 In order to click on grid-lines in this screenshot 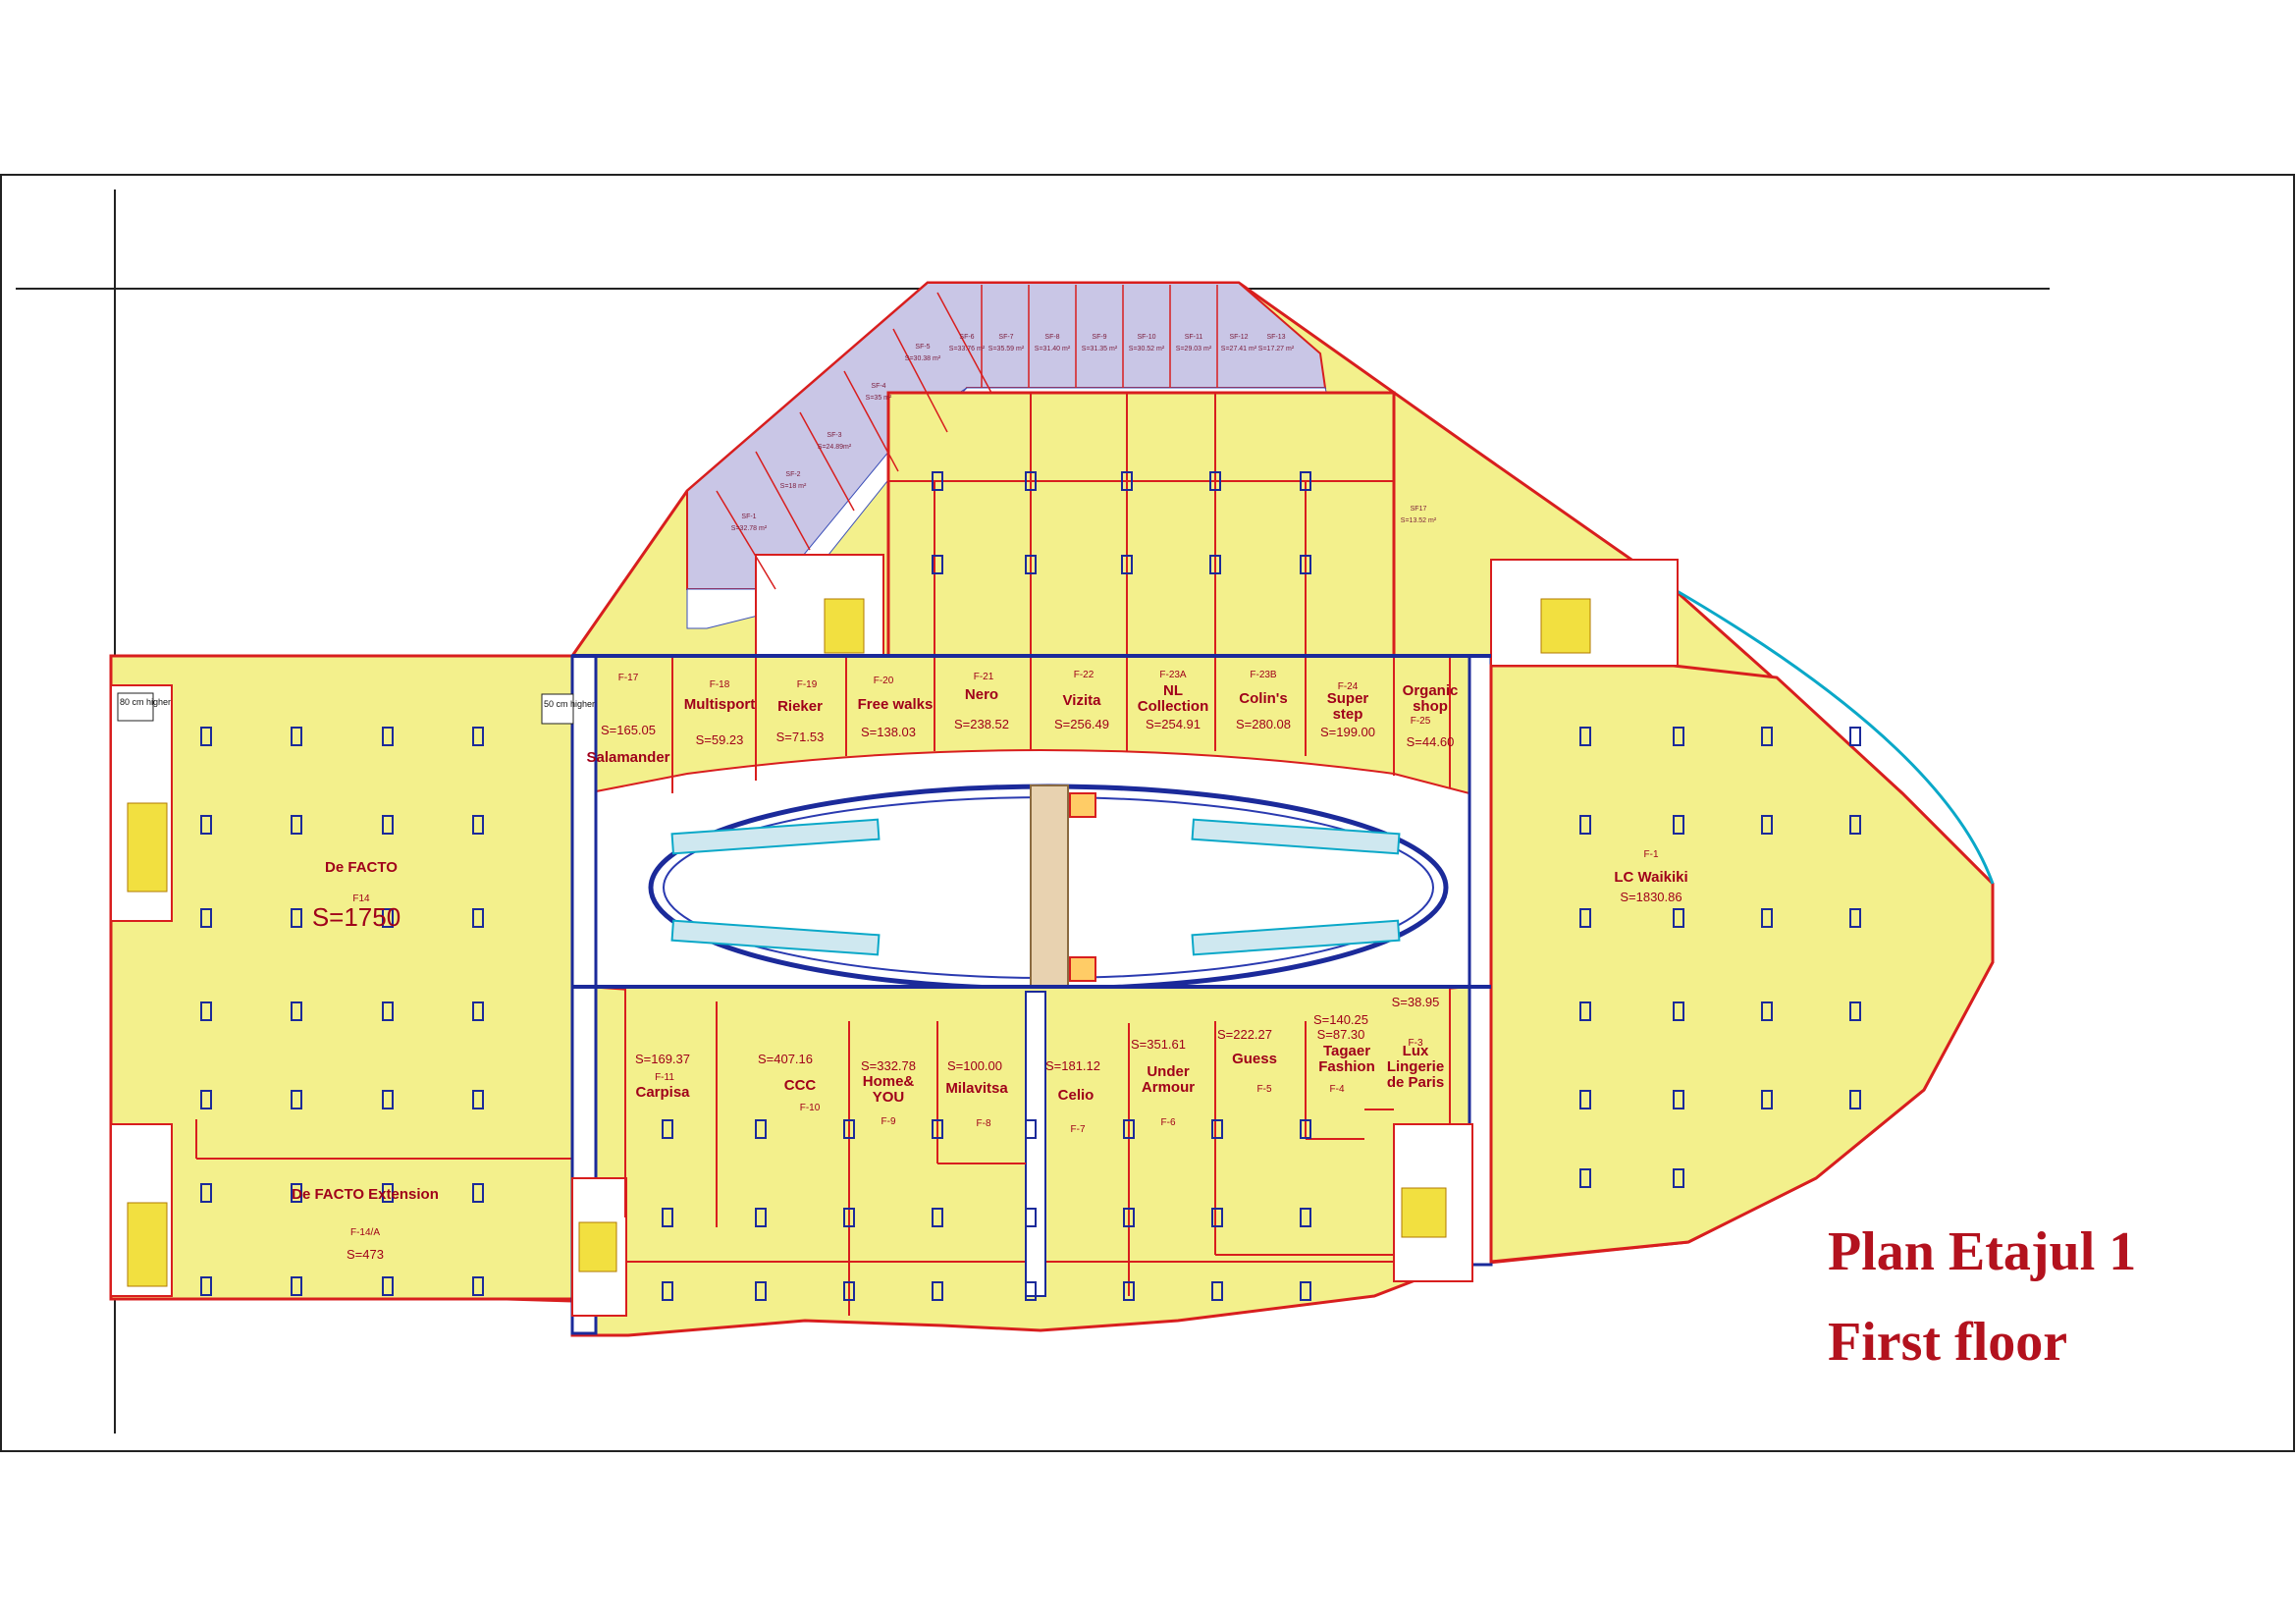, I will do `click(1032, 821)`.